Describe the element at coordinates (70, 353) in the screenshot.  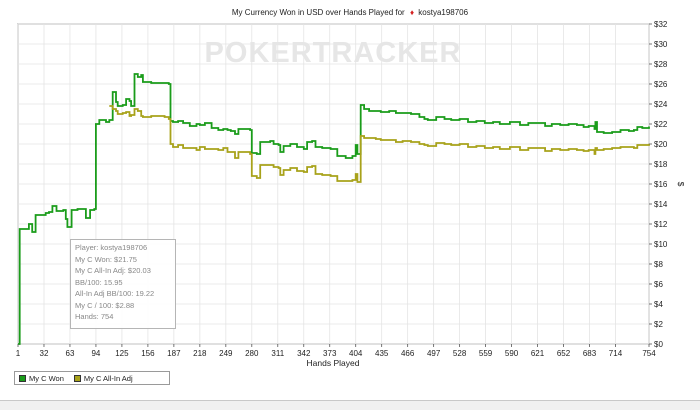
I see `x-tick-label: 63` at that location.